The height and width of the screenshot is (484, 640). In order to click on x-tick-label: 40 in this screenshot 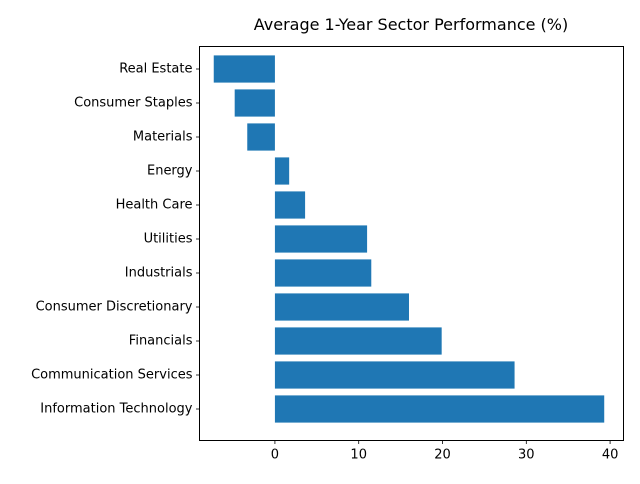, I will do `click(610, 455)`.